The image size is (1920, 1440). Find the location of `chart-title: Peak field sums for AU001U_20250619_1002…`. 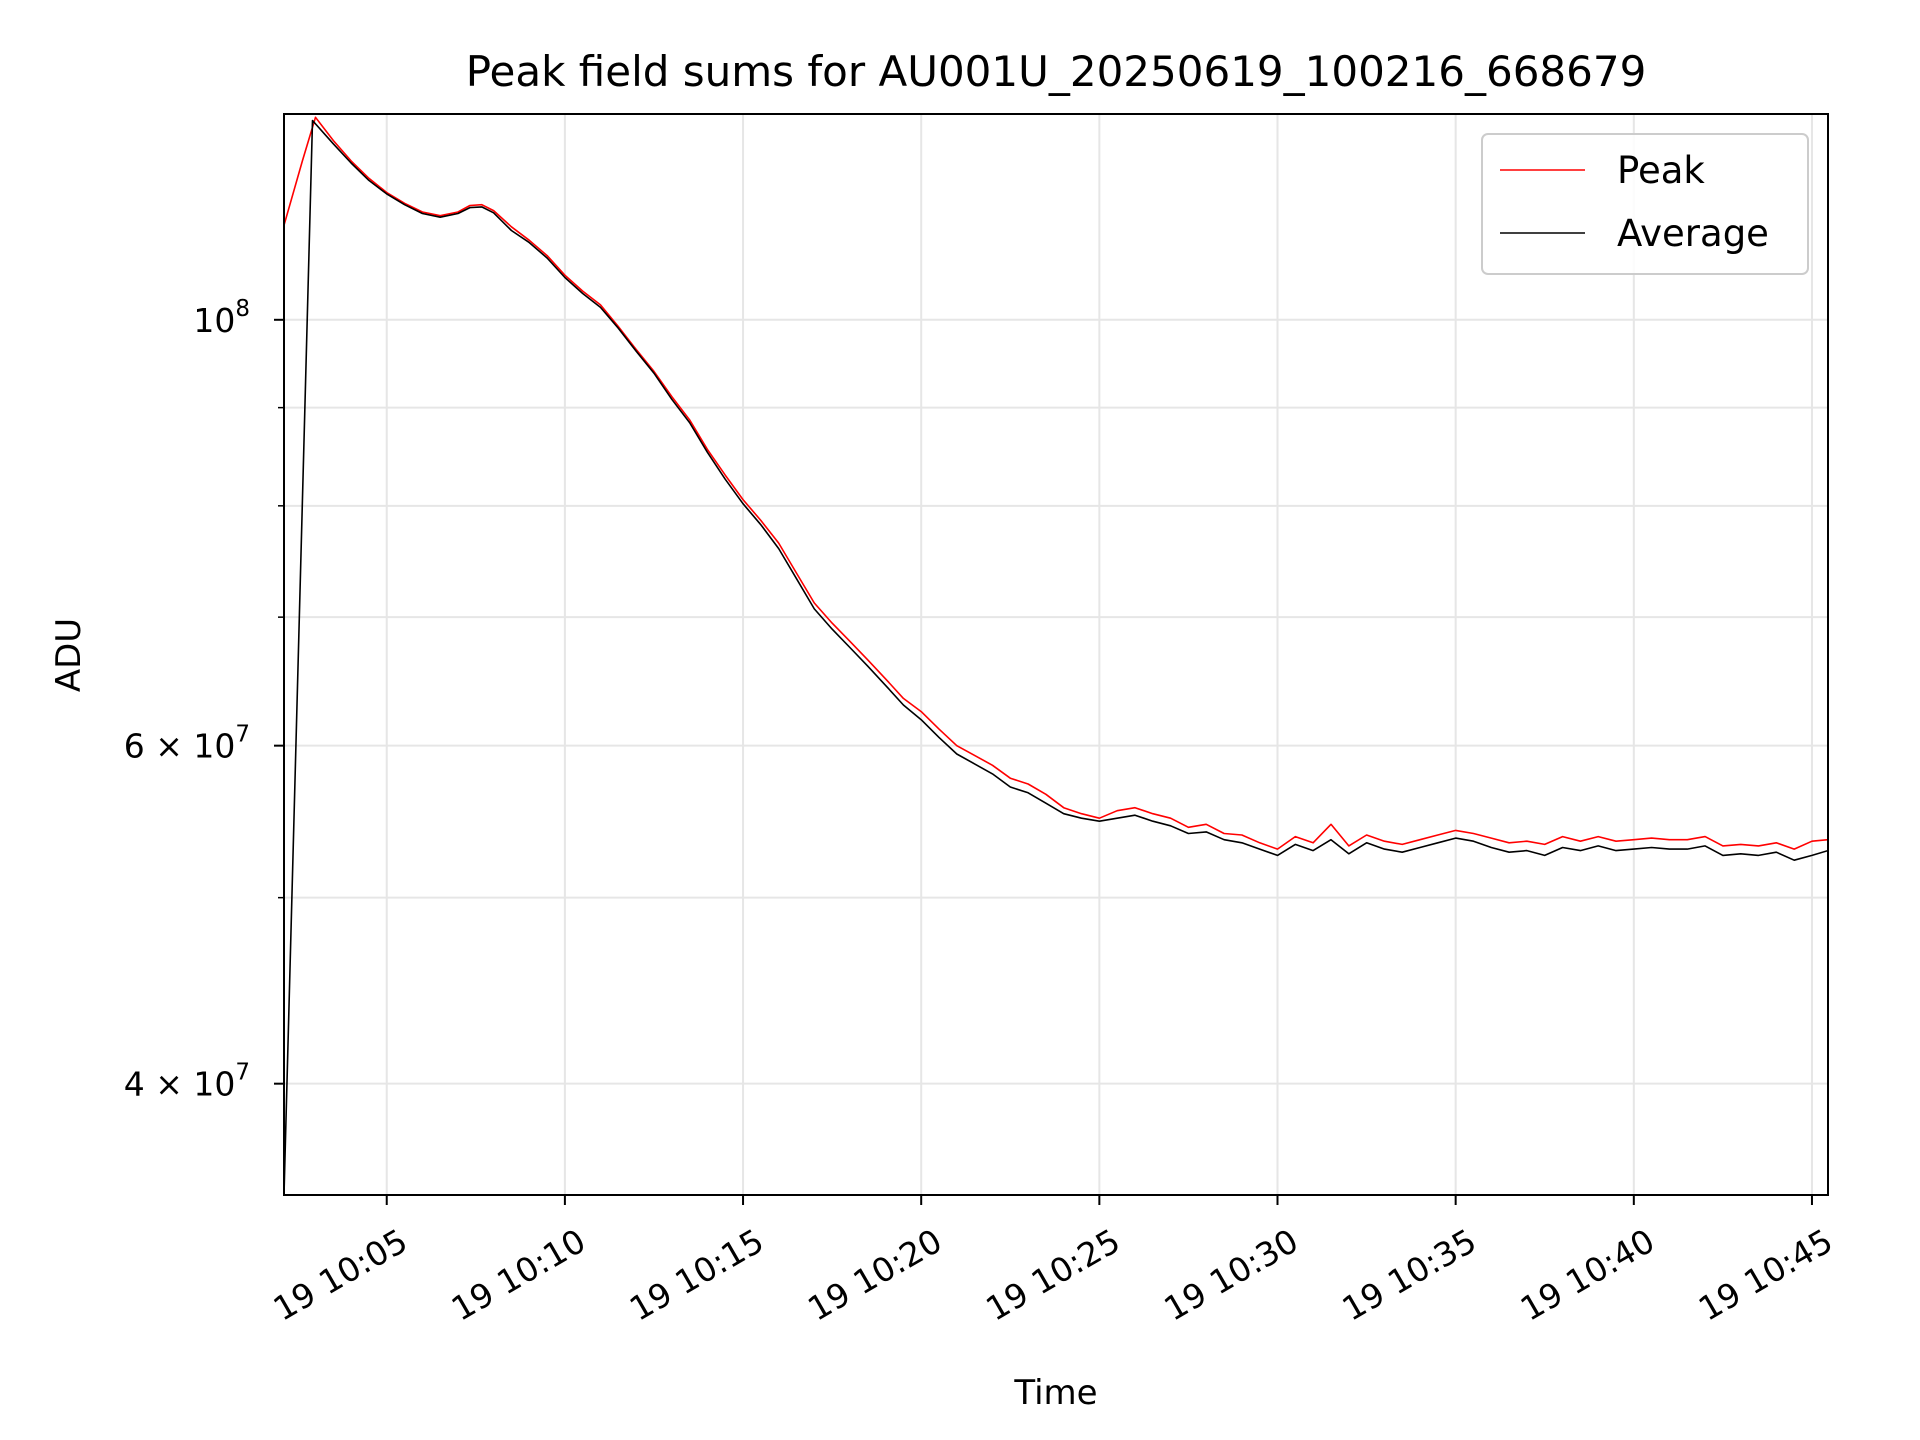

chart-title: Peak field sums for AU001U_20250619_1002… is located at coordinates (1056, 71).